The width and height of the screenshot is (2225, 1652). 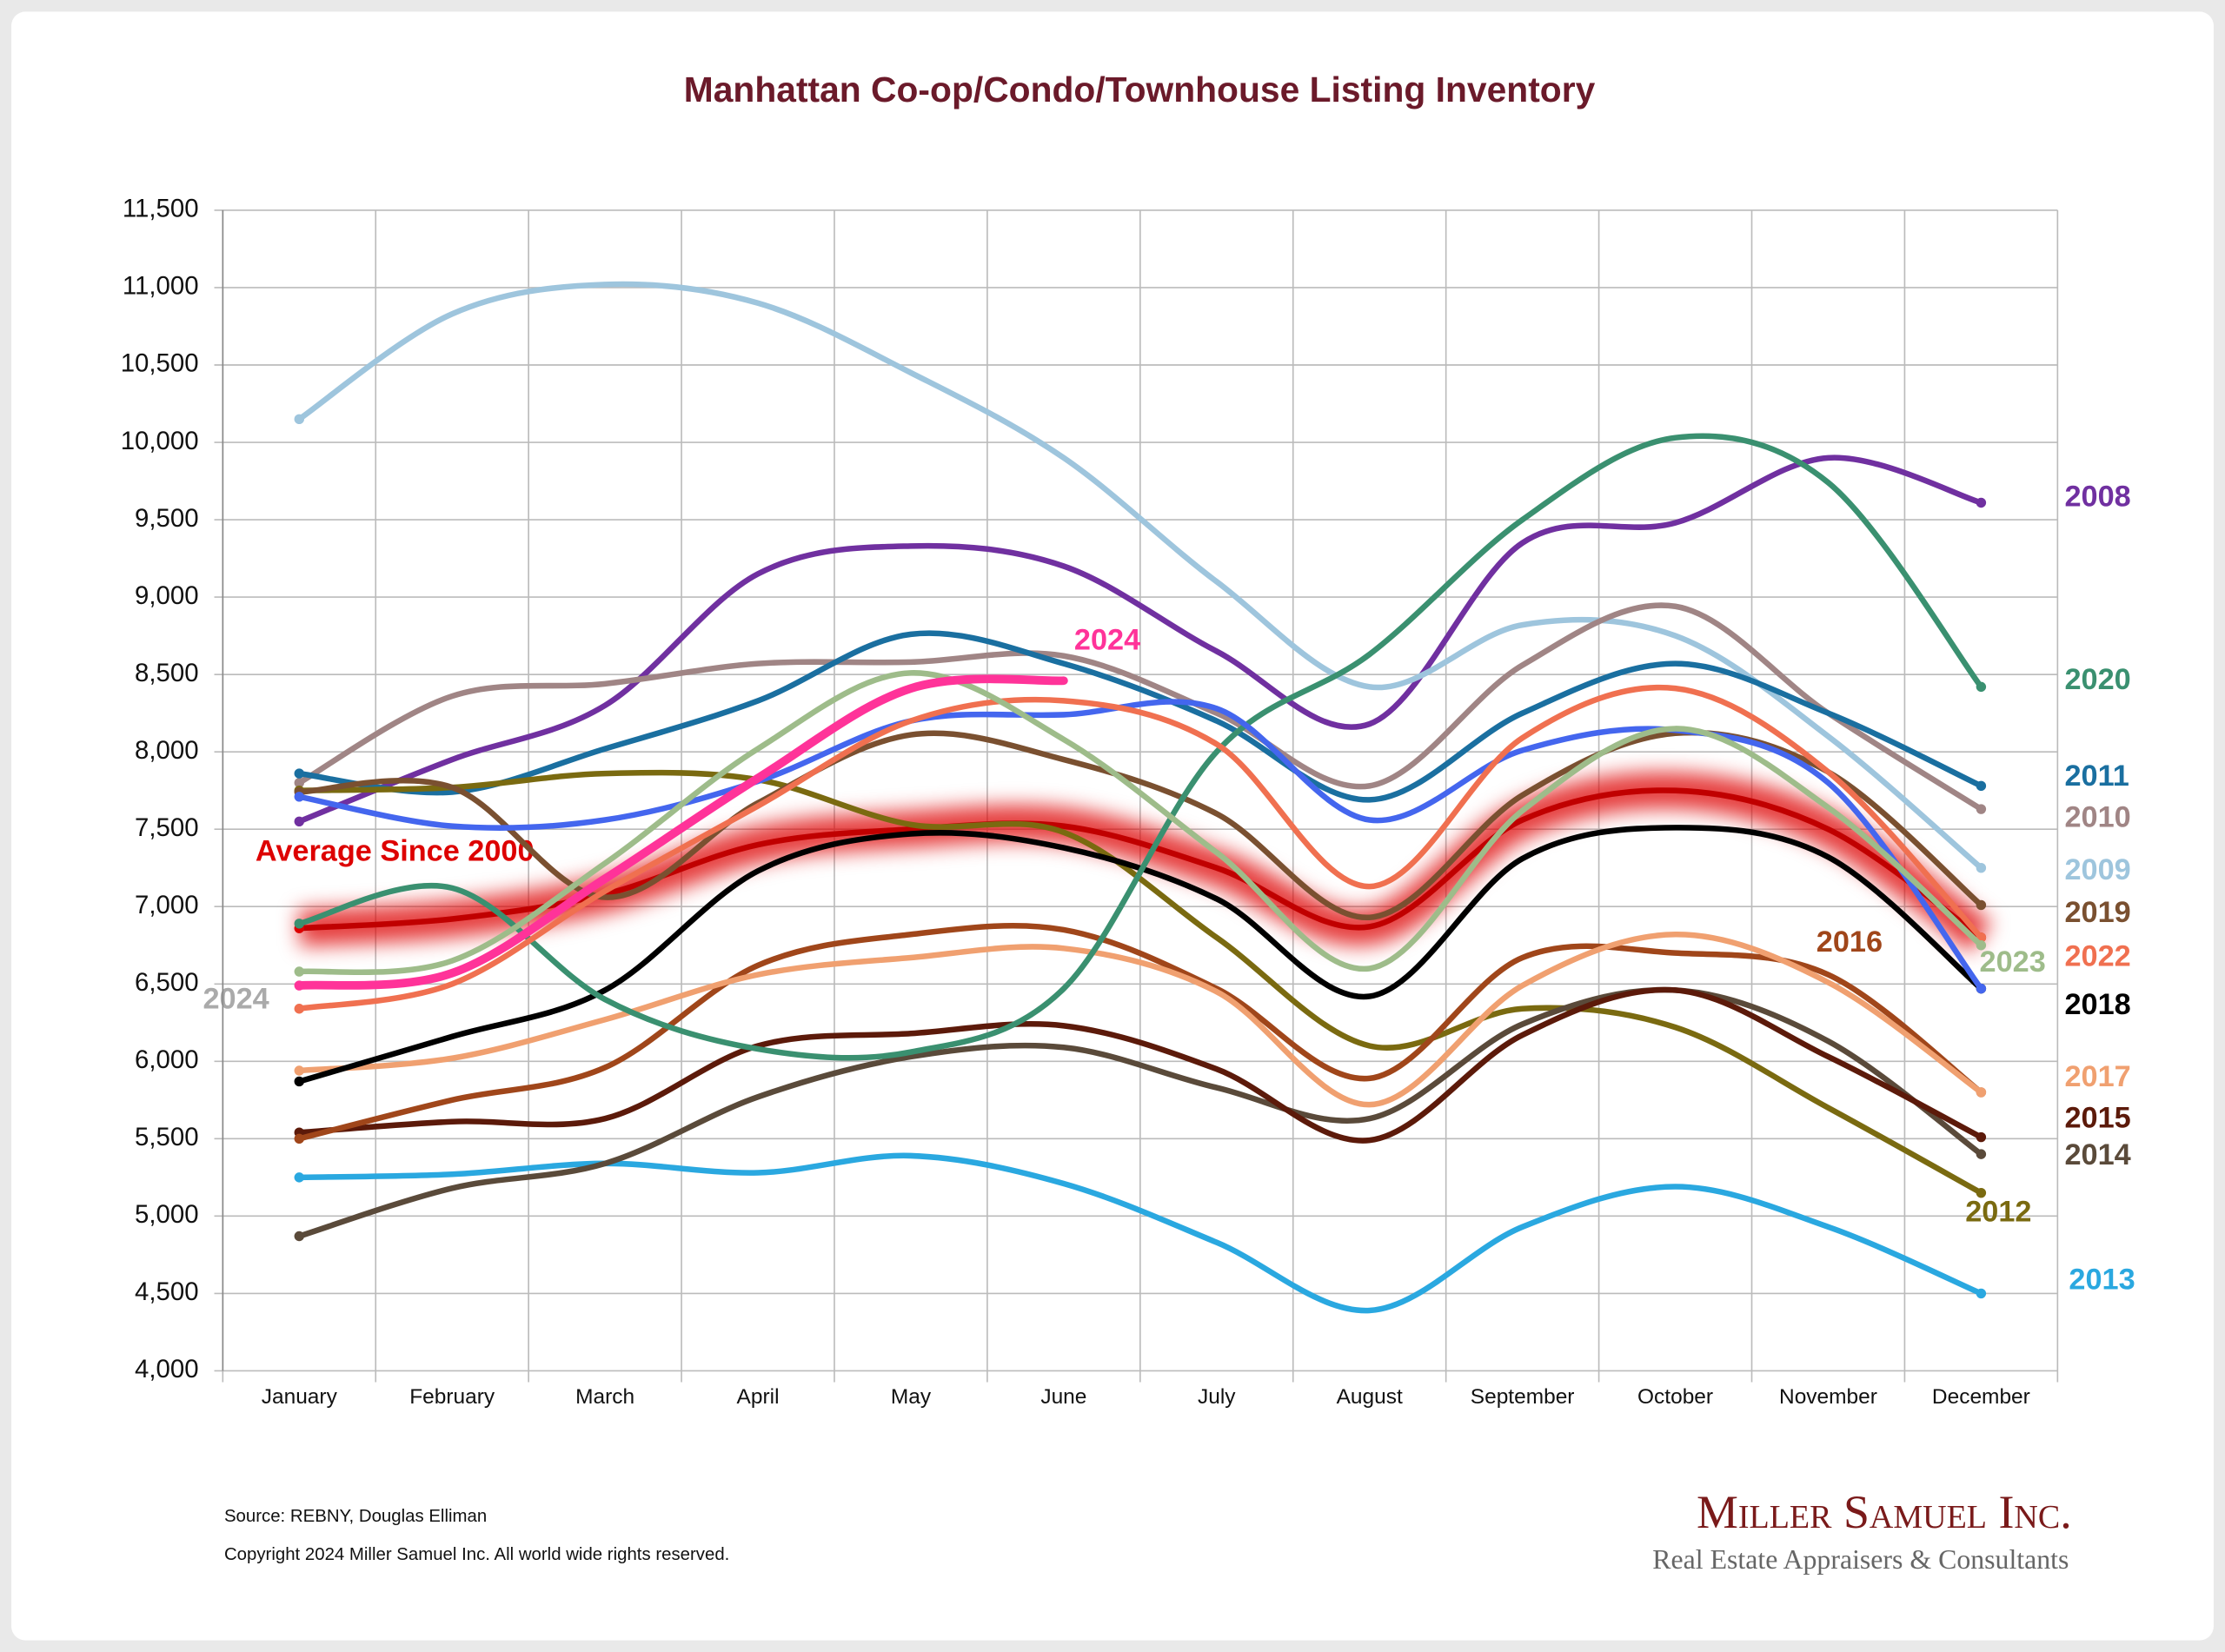 I want to click on logo-name: Miller Samuel Inc., so click(x=1884, y=1512).